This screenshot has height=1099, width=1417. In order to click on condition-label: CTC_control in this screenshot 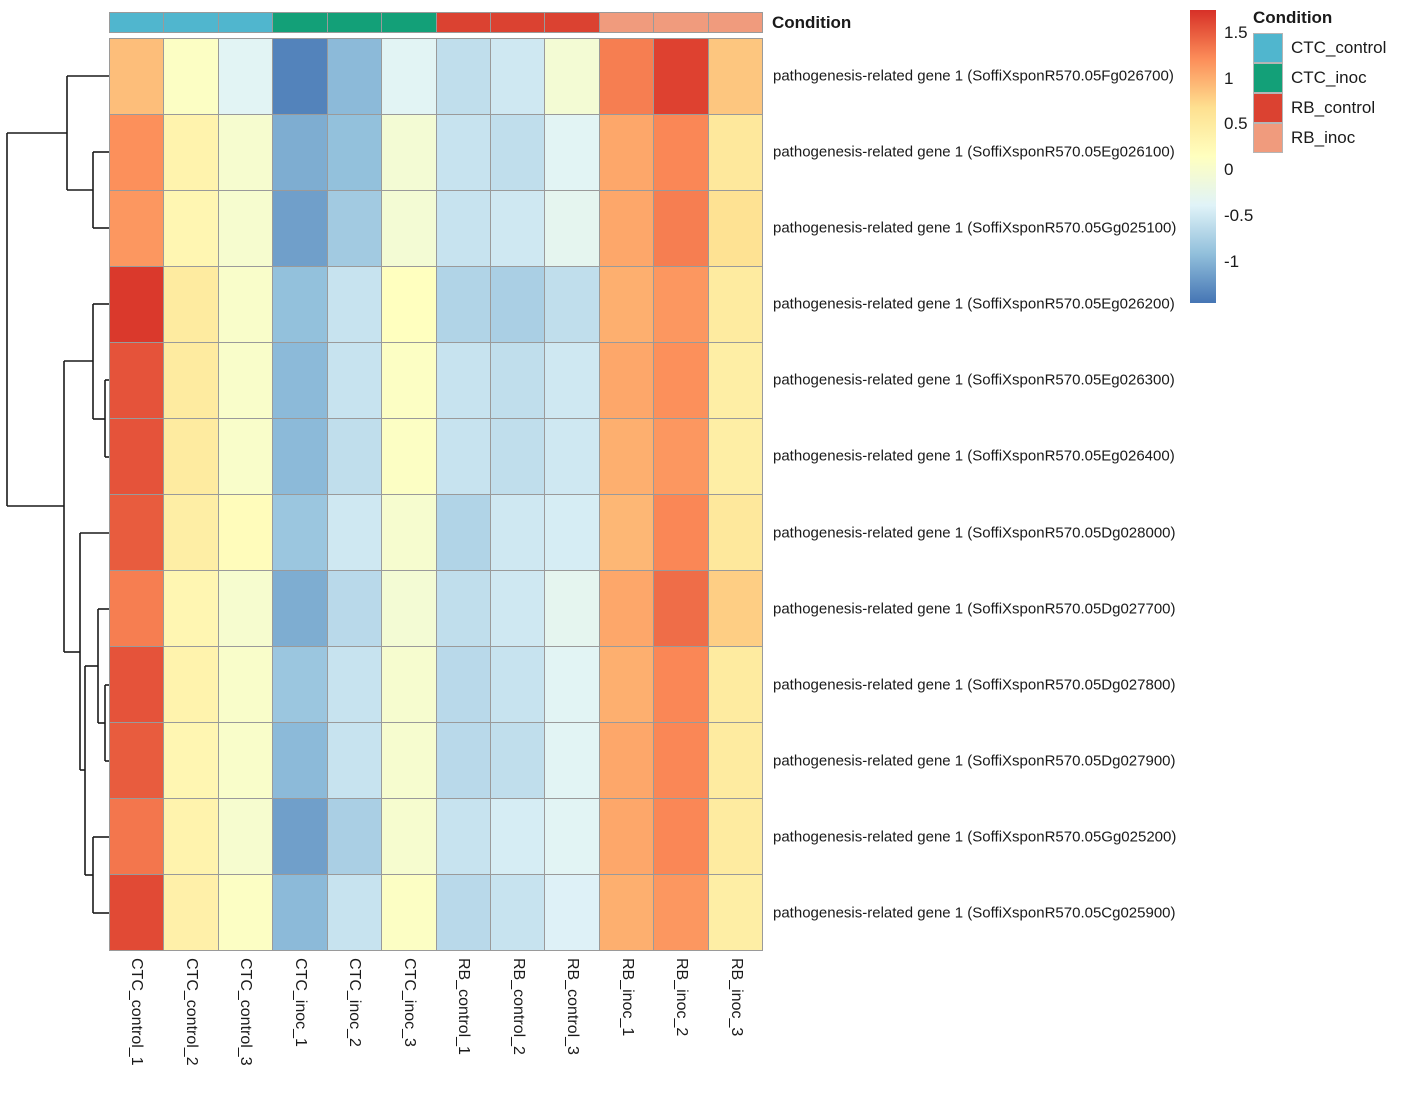, I will do `click(1339, 47)`.